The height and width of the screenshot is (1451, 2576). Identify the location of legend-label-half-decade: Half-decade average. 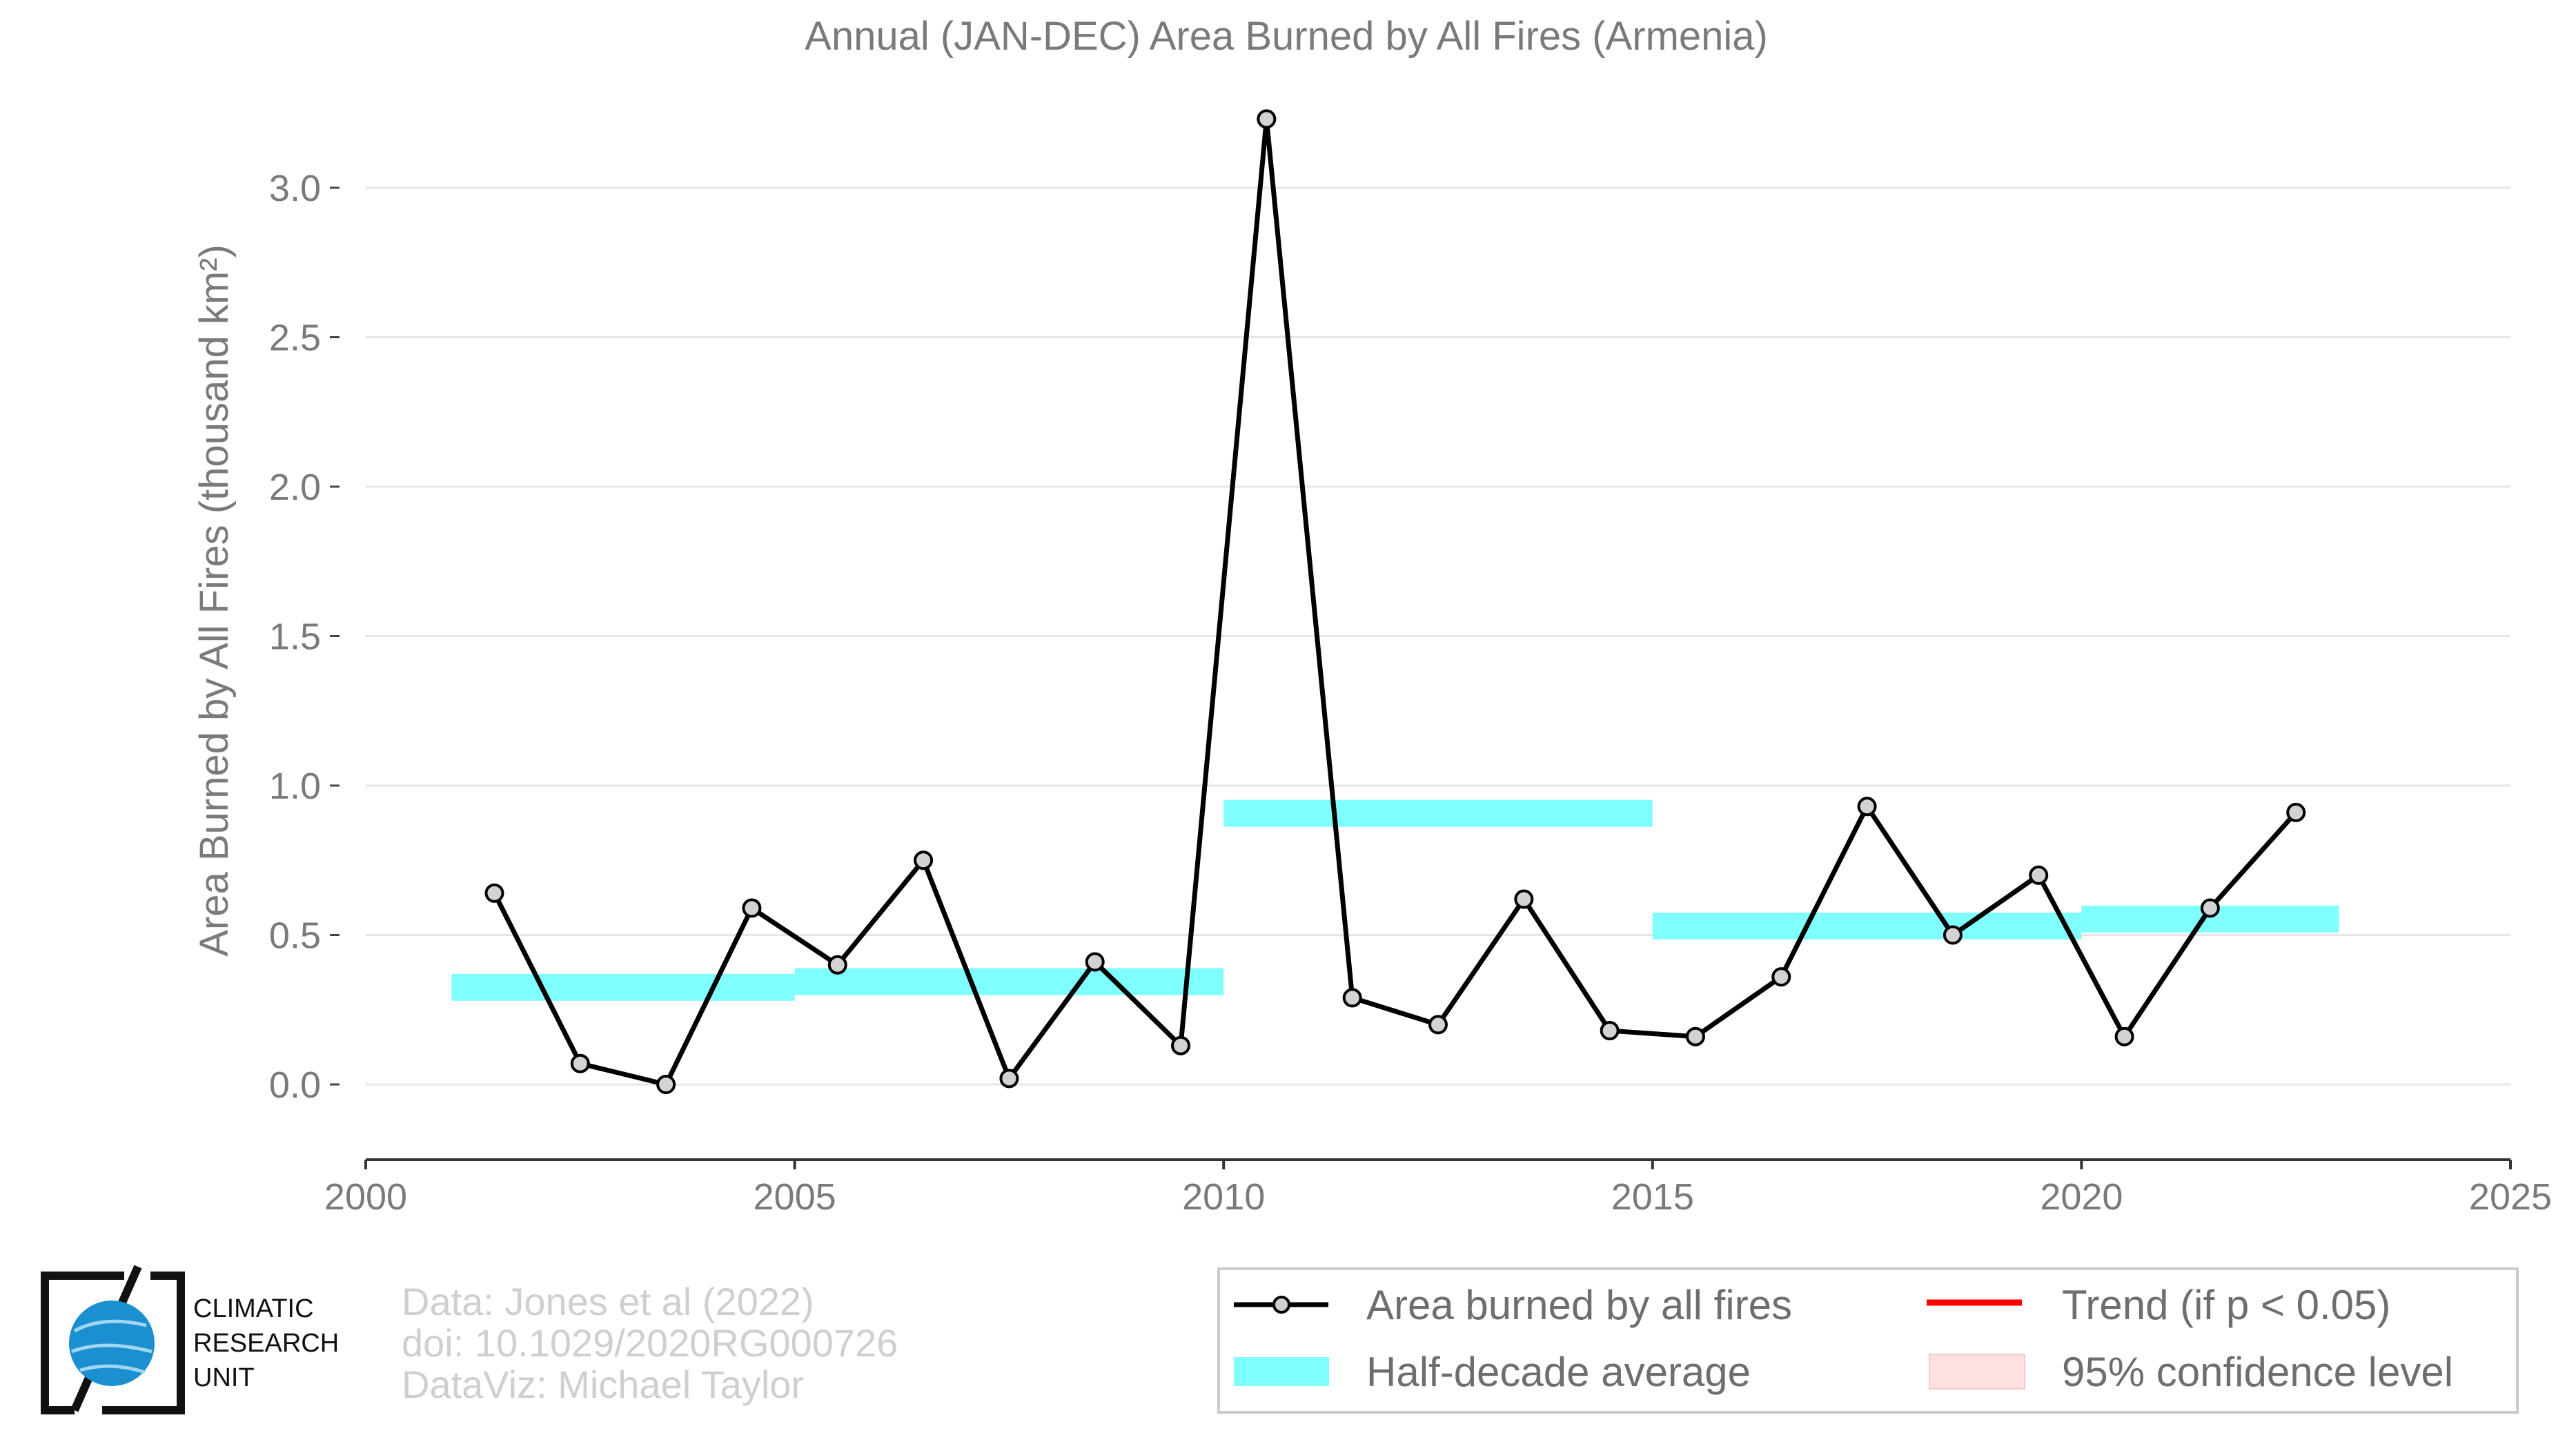
(1558, 1372).